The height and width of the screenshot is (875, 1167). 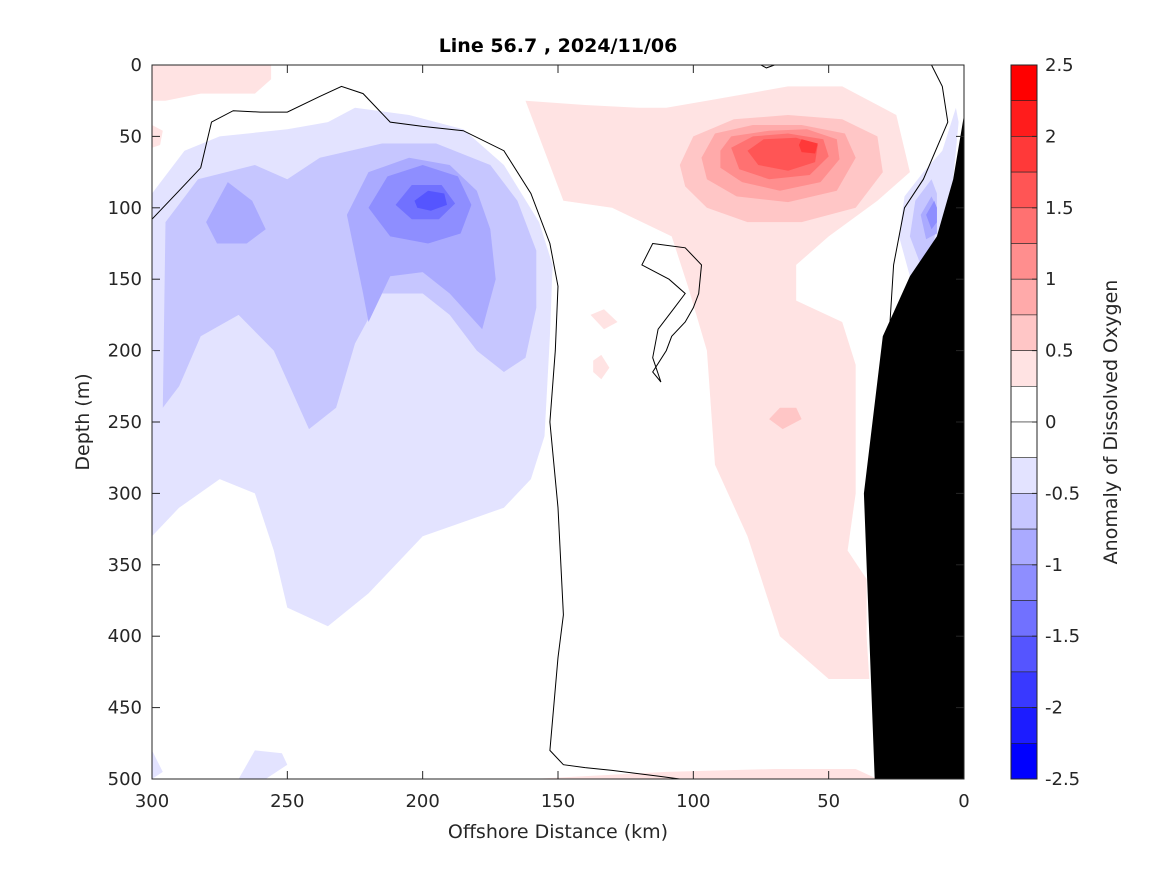 I want to click on colorbar-label: Anomaly of Dissolved Oxygen, so click(x=1111, y=422).